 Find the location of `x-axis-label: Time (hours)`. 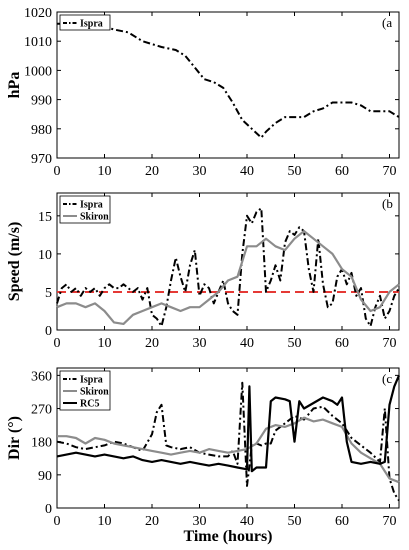

x-axis-label: Time (hours) is located at coordinates (227, 536).